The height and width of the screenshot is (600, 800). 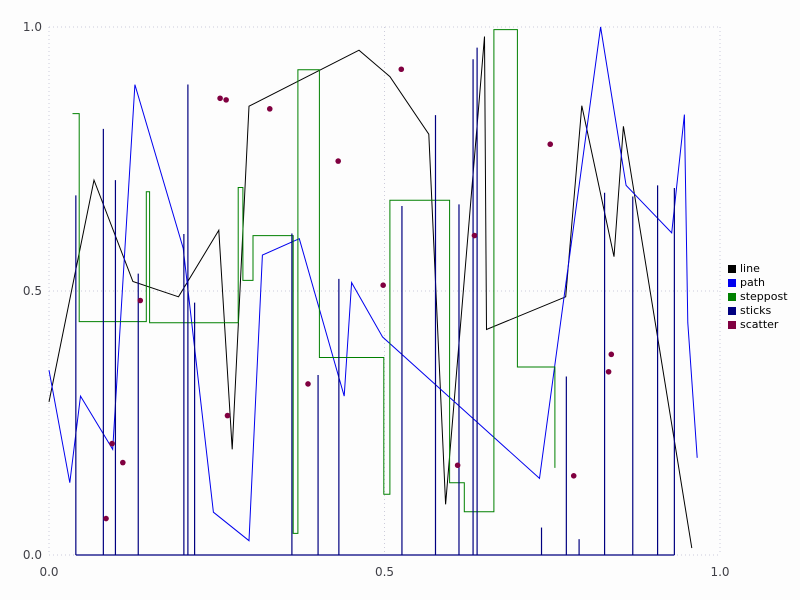 I want to click on legend-item-scatter: scatter, so click(x=758, y=324).